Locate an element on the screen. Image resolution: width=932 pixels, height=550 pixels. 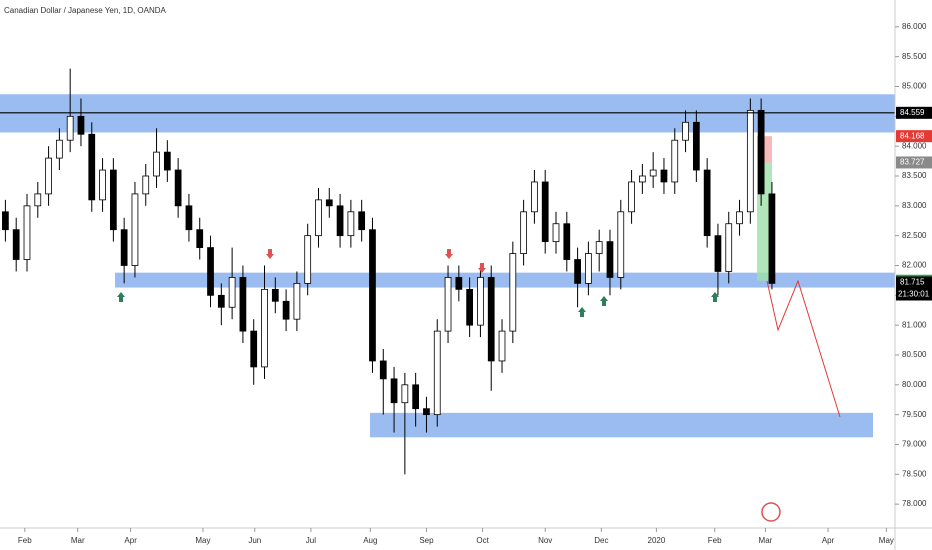
y-tick-label: 84.000 is located at coordinates (914, 145).